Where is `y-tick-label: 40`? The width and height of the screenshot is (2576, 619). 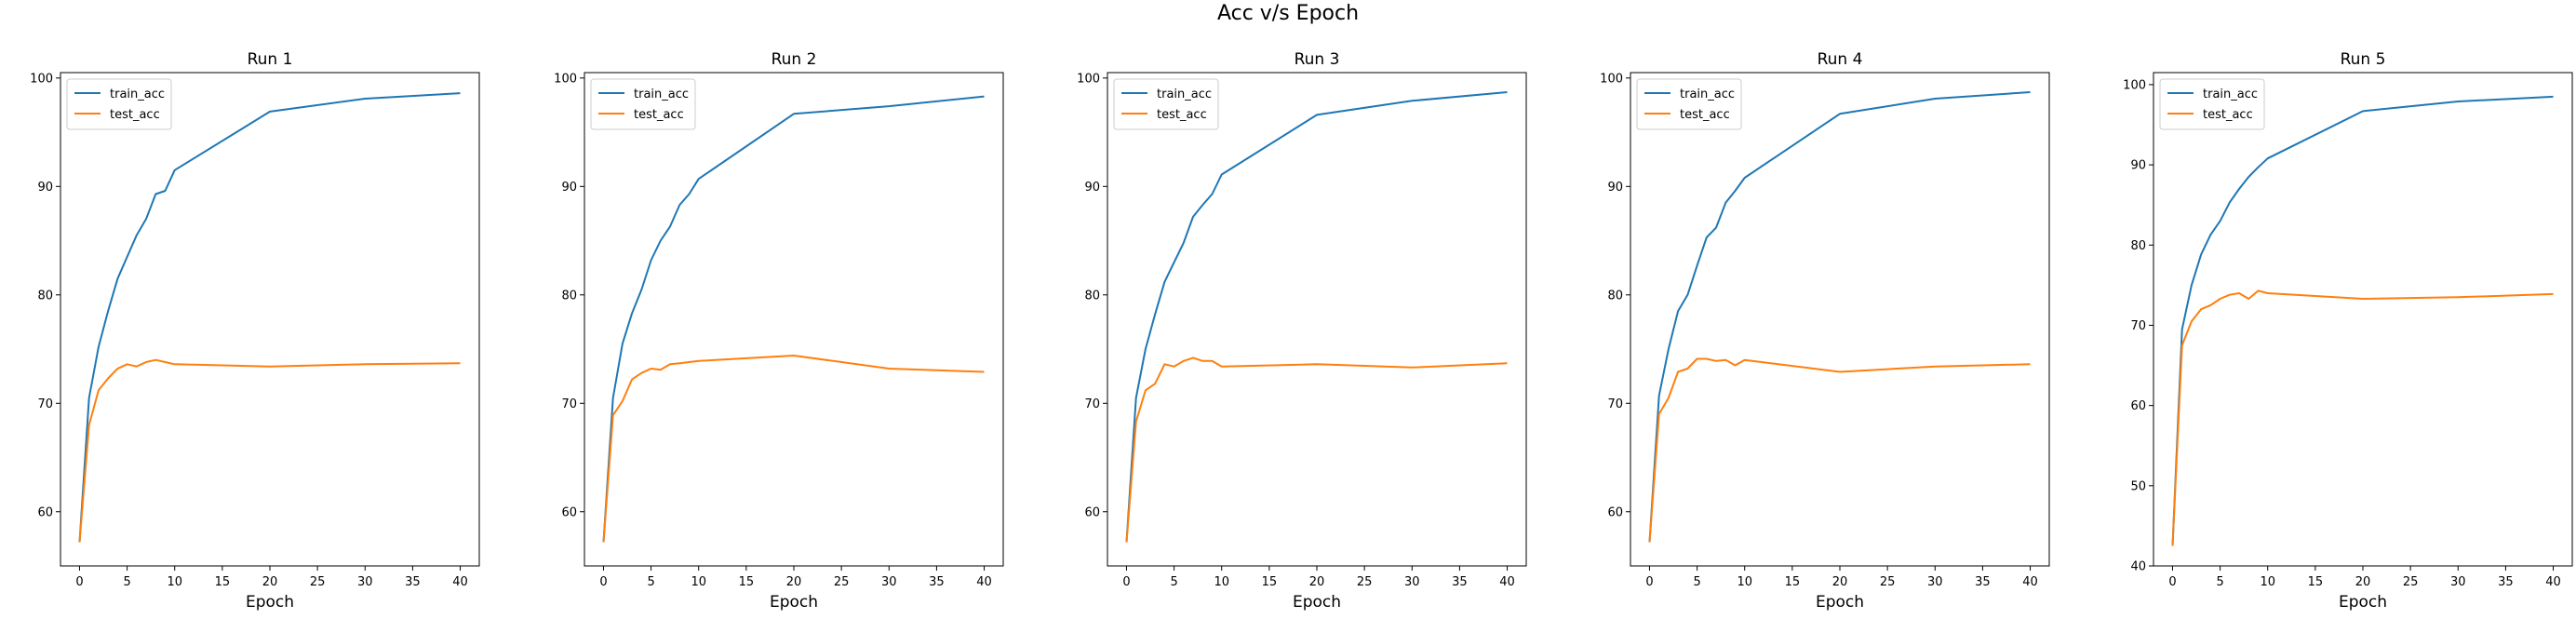 y-tick-label: 40 is located at coordinates (2138, 567).